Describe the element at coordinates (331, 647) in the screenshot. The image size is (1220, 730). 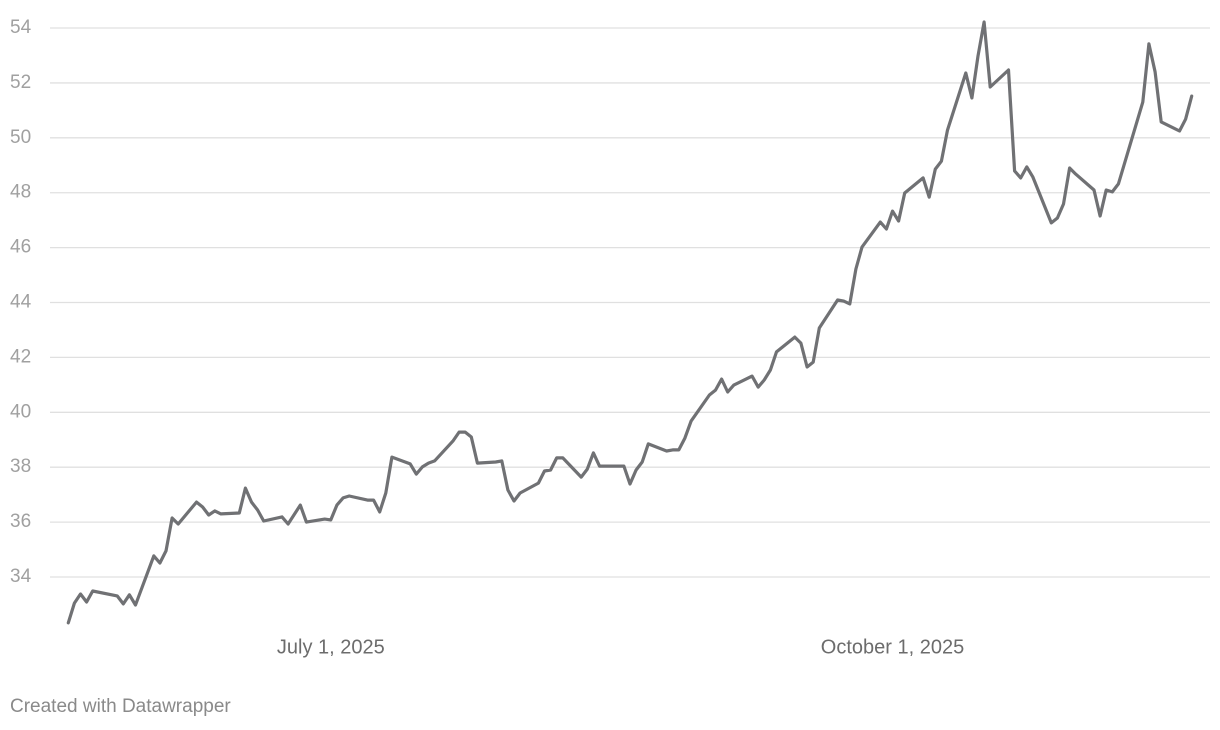
I see `x-tick-label: July 1, 2025` at that location.